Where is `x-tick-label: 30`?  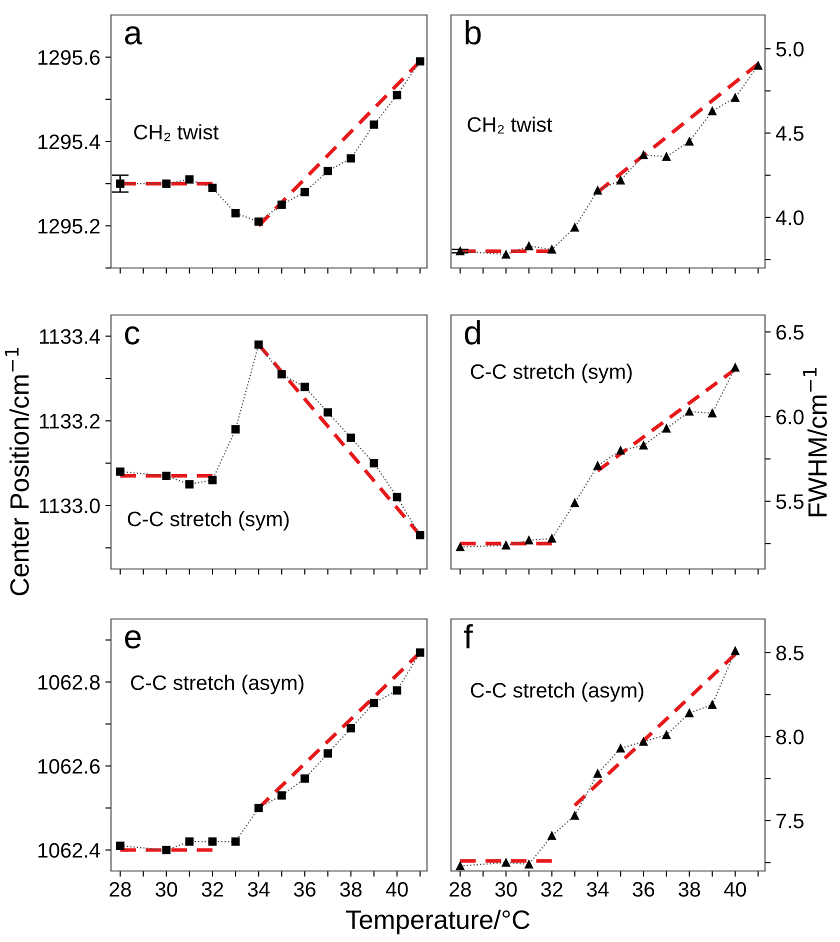
x-tick-label: 30 is located at coordinates (506, 889).